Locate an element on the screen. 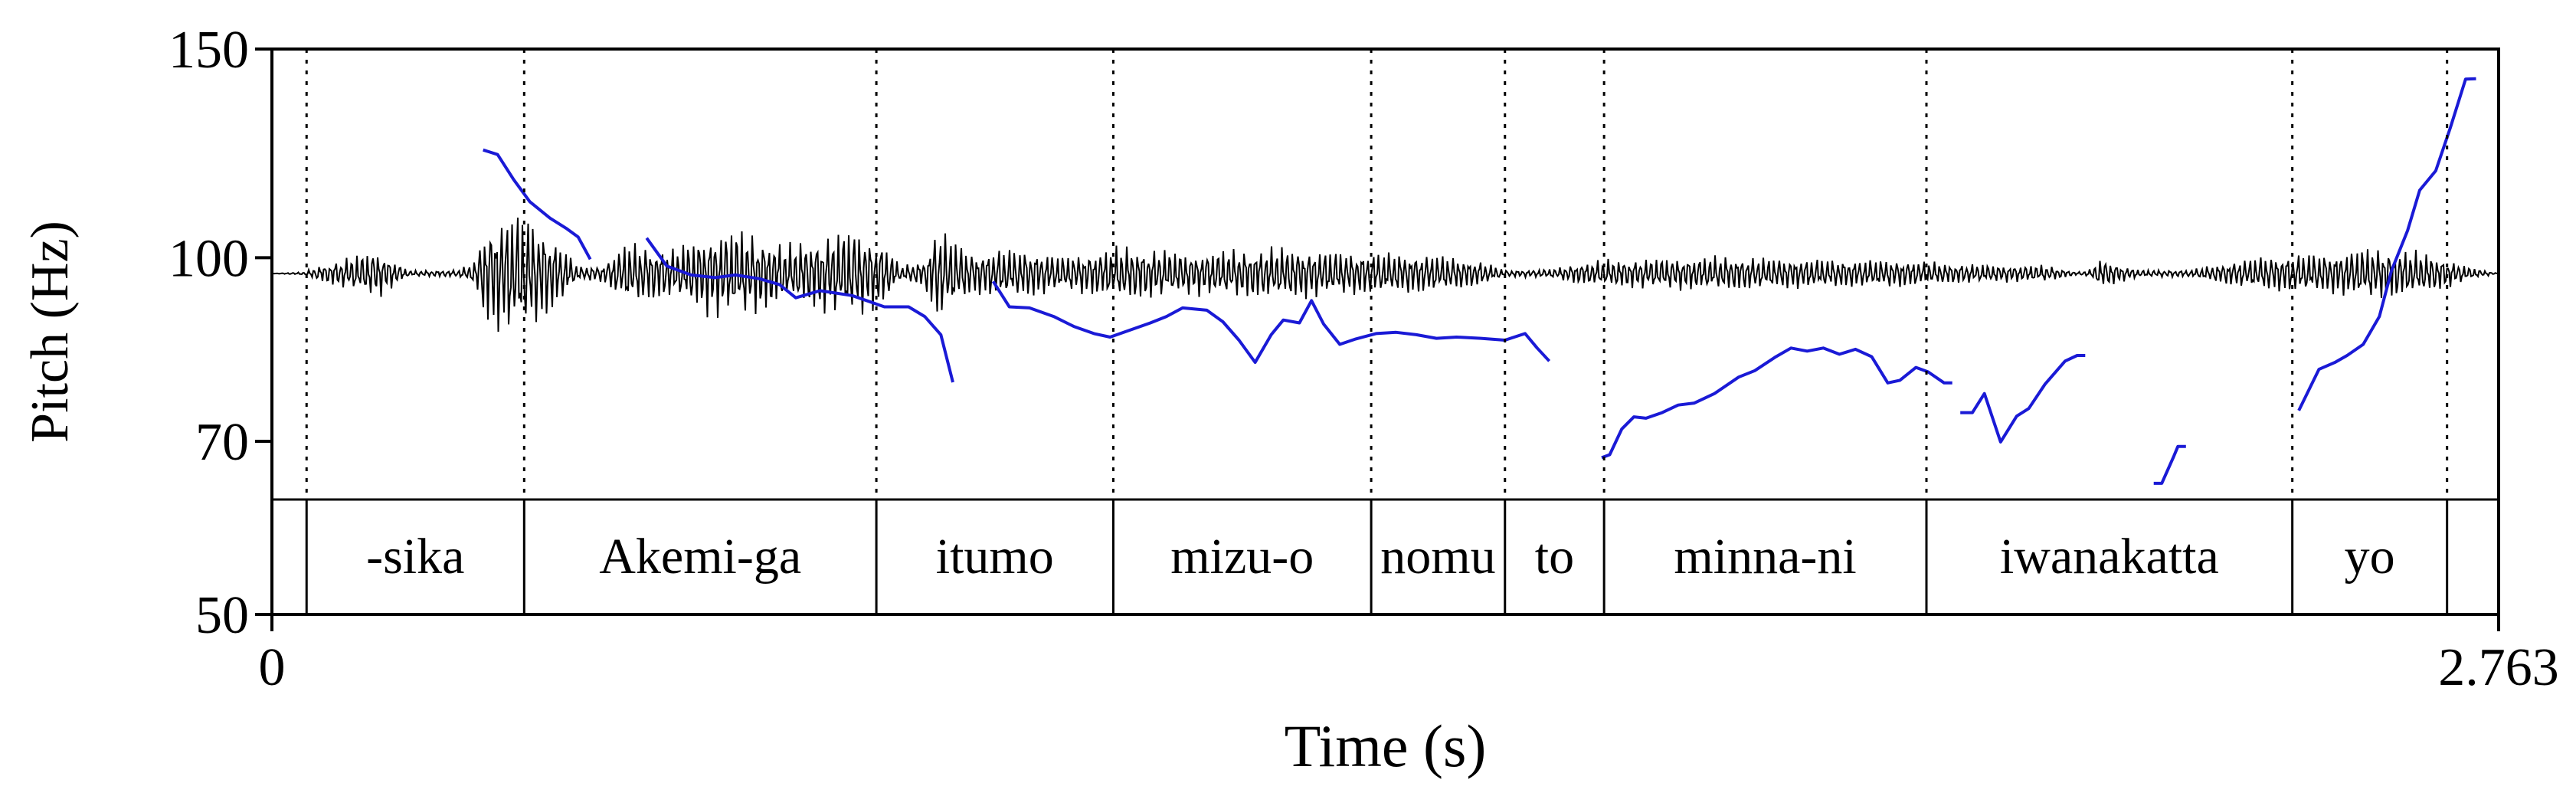  interval-label: nomu is located at coordinates (1437, 557).